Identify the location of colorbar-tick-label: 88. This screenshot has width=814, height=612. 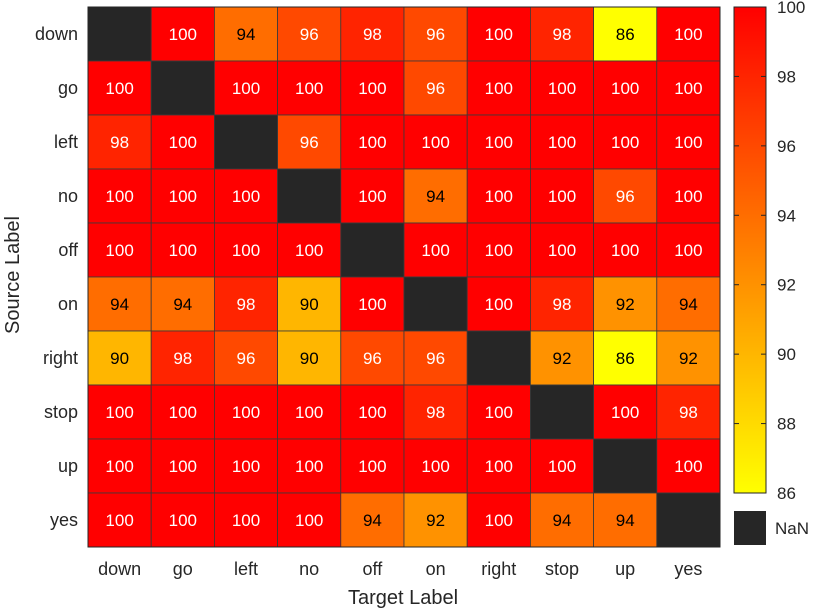
(786, 424).